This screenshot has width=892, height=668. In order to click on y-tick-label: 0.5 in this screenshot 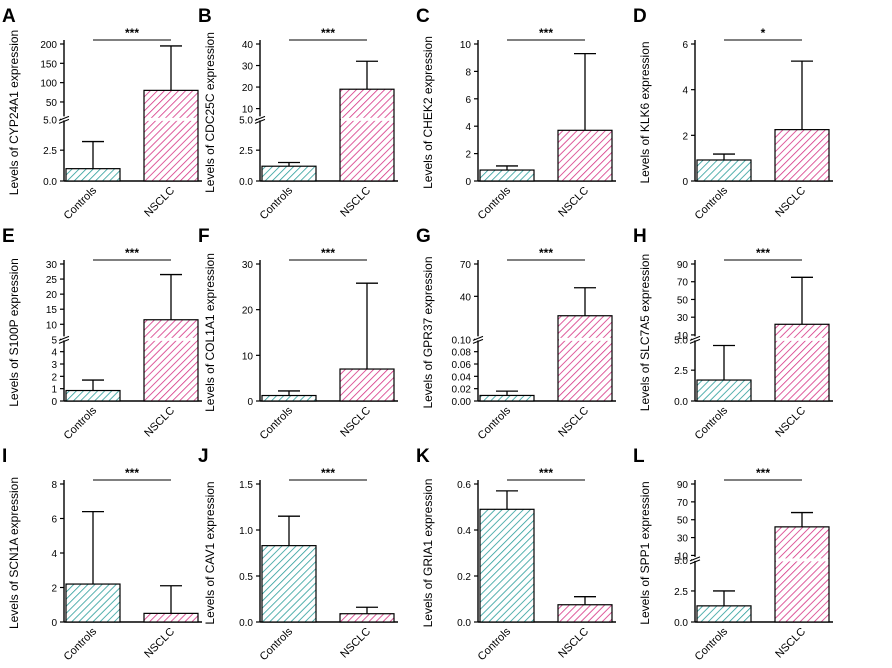, I will do `click(246, 577)`.